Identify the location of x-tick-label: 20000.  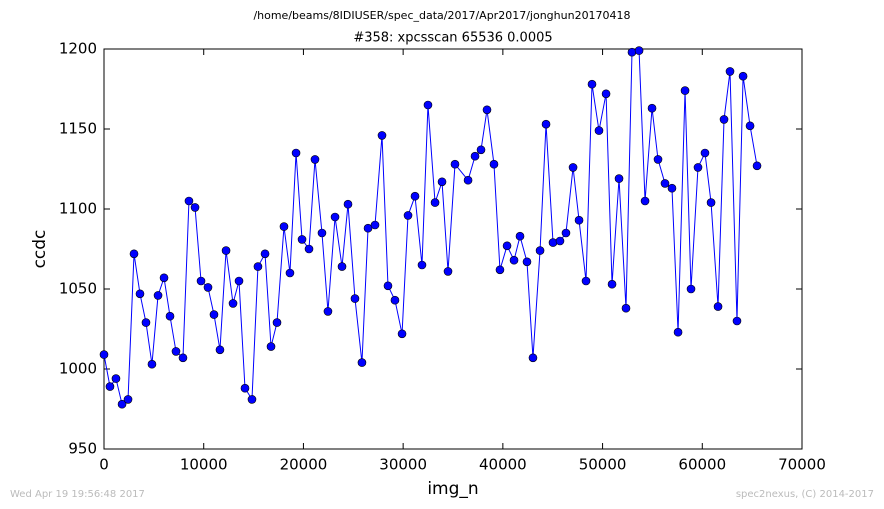
(304, 465).